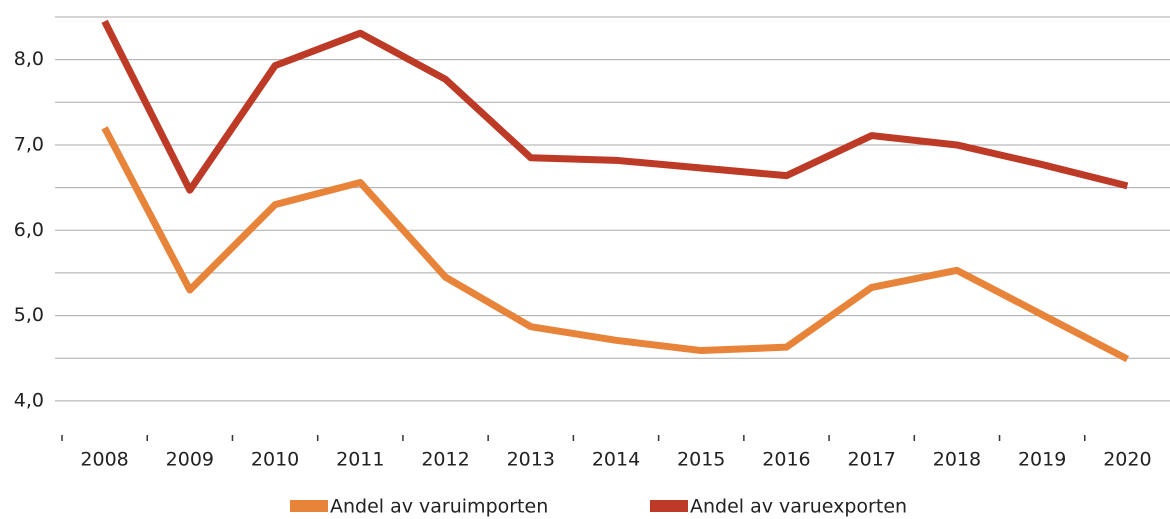  I want to click on x-tick-label: 2016, so click(786, 460).